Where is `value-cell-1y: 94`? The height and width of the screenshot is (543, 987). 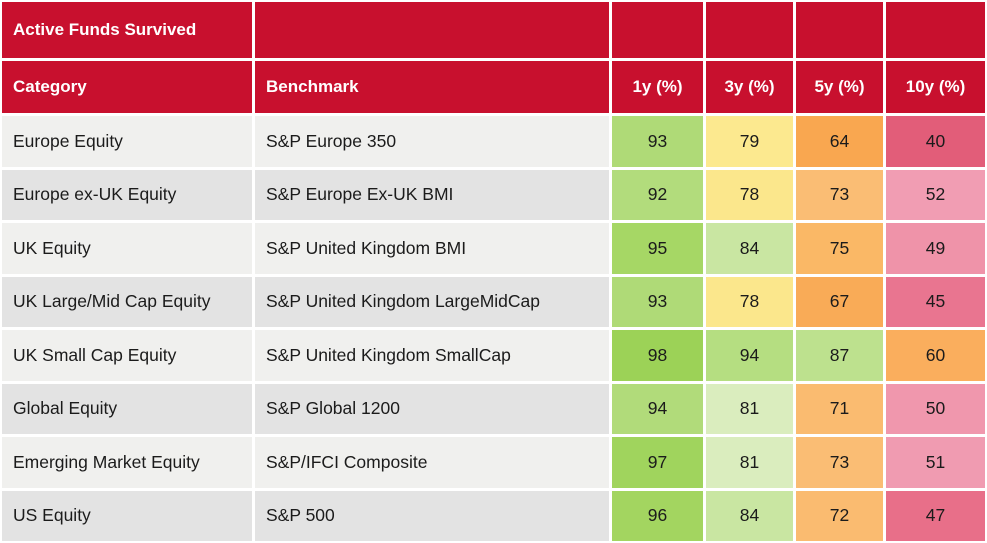 value-cell-1y: 94 is located at coordinates (657, 408).